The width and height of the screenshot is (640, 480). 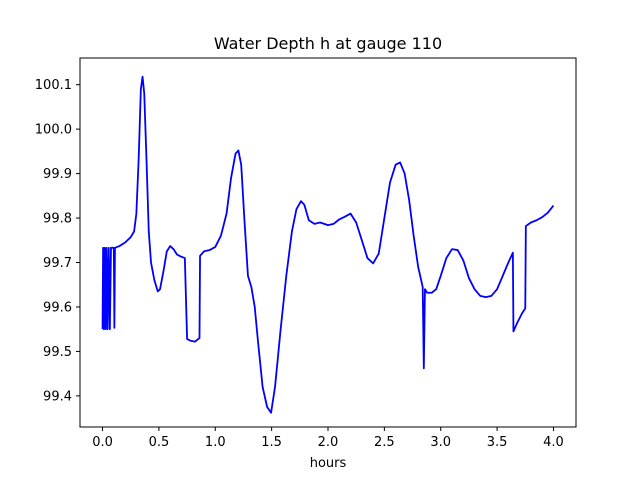 What do you see at coordinates (553, 442) in the screenshot?
I see `x-tick-label: 4.0` at bounding box center [553, 442].